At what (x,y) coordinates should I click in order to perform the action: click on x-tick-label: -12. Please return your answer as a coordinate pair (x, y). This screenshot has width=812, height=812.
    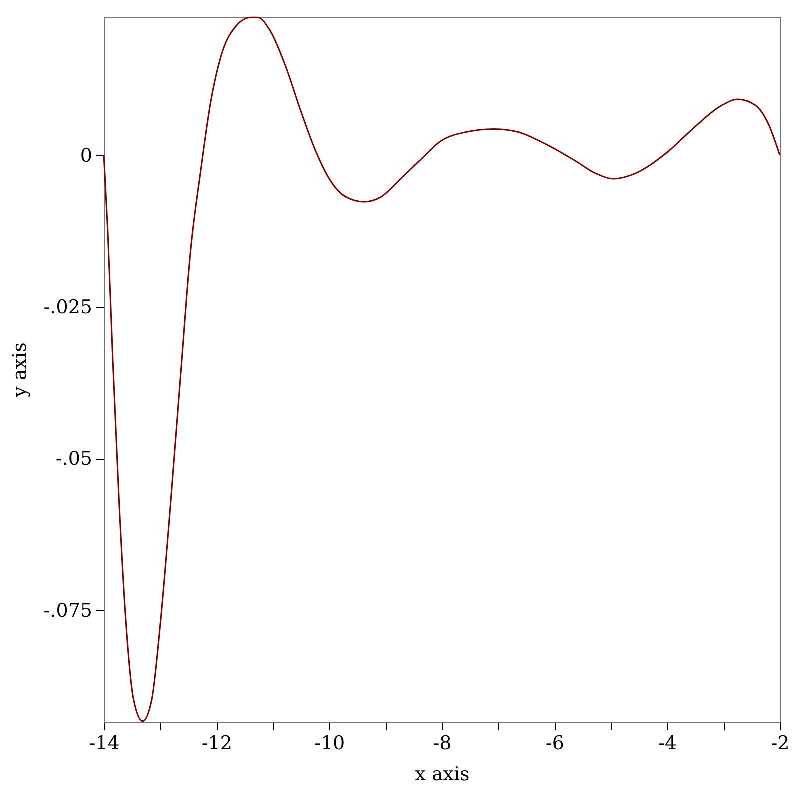
    Looking at the image, I should click on (217, 743).